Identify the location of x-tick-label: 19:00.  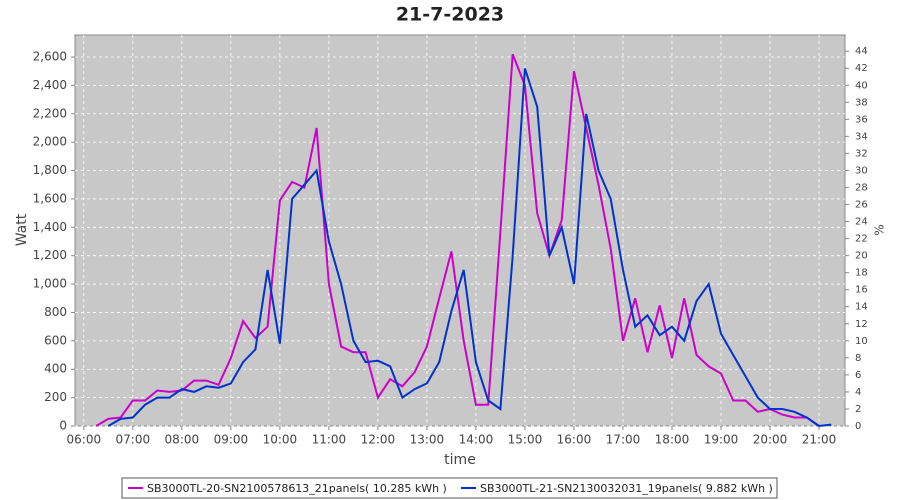
(721, 440).